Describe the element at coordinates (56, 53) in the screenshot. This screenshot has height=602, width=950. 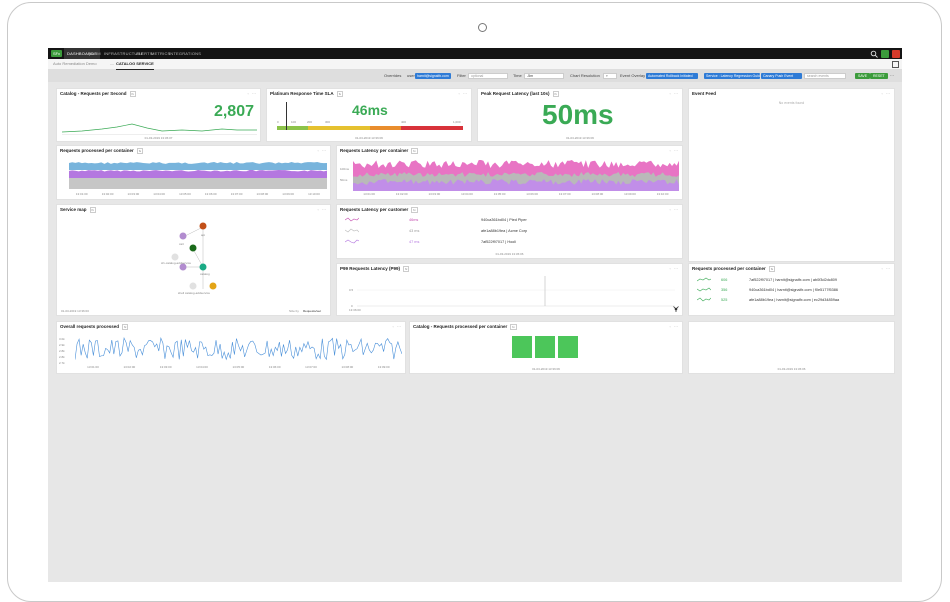
I see `signalfx-logo: SFx` at that location.